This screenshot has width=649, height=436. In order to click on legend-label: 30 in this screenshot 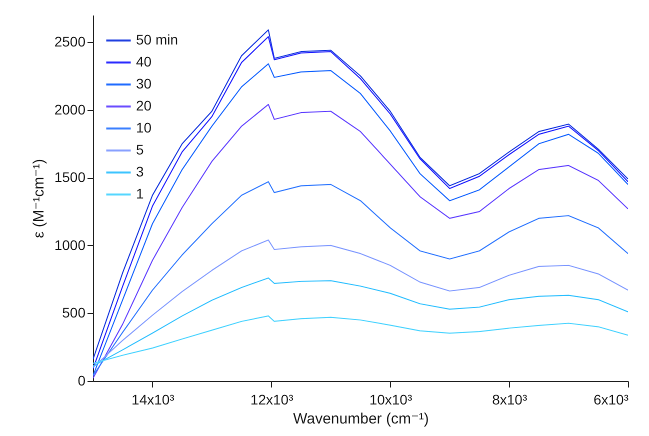, I will do `click(144, 84)`.